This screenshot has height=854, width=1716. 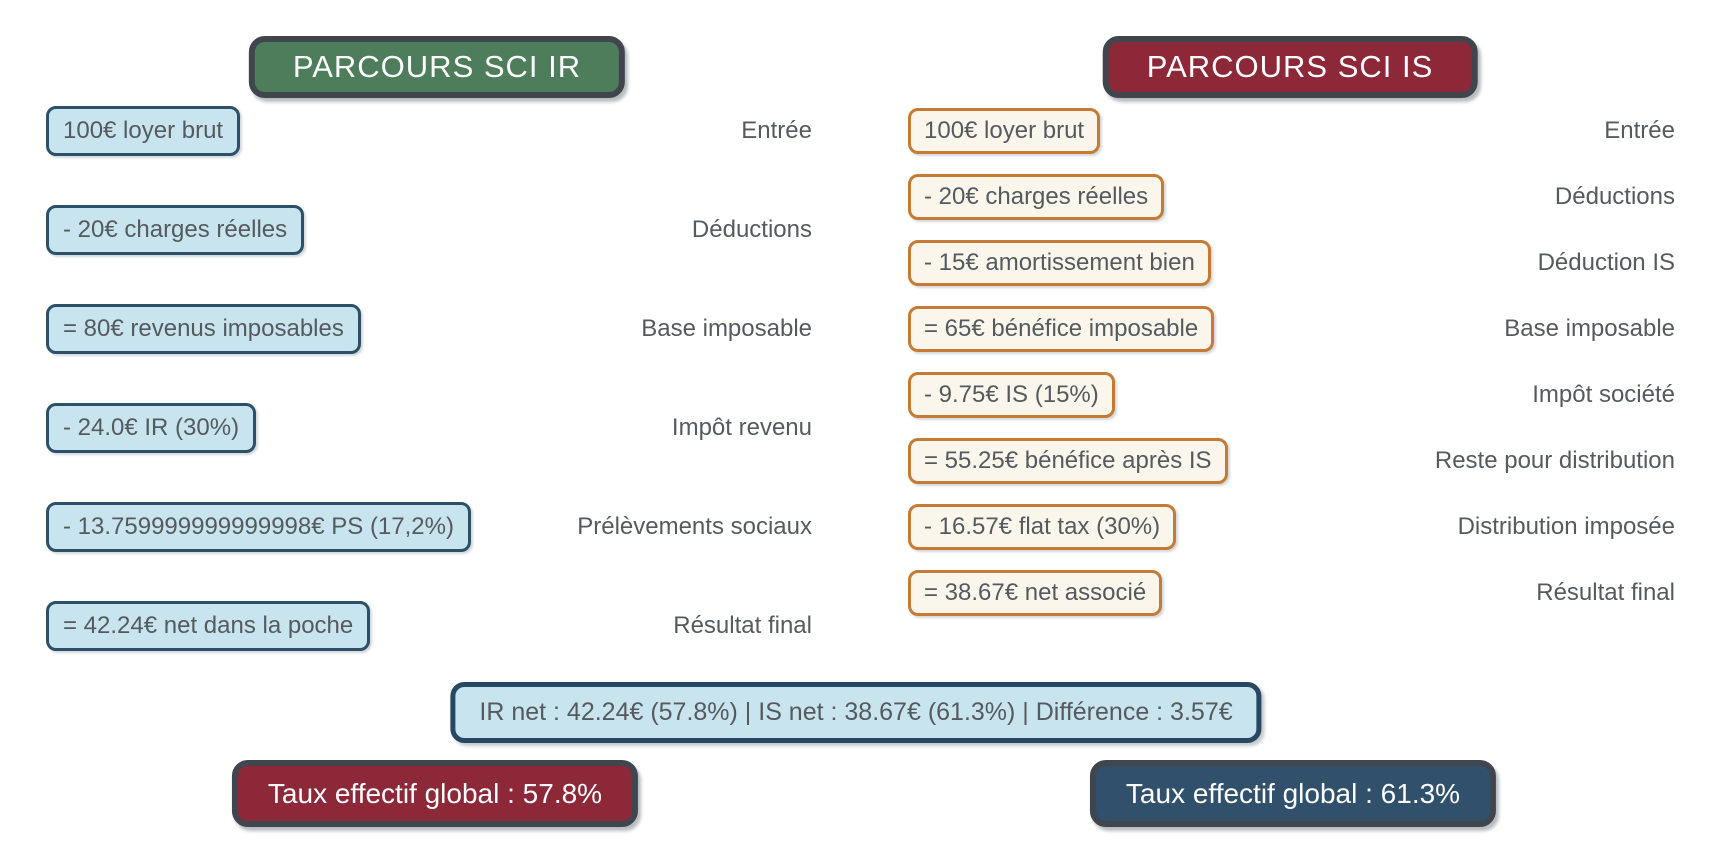 What do you see at coordinates (1291, 395) in the screenshot?
I see `is-step-row: - 9.75€ IS (15%) Impôt société` at bounding box center [1291, 395].